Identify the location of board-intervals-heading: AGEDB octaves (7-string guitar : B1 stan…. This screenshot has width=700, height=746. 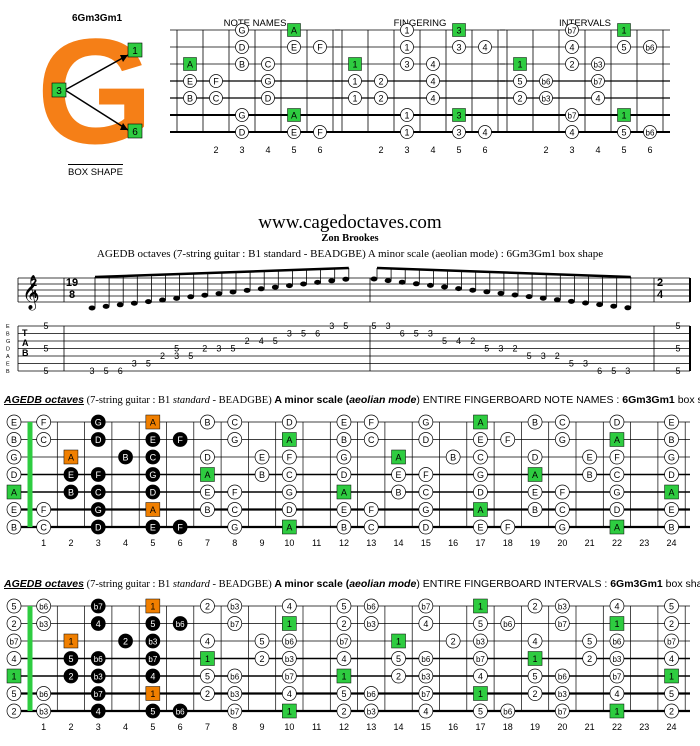
(352, 584).